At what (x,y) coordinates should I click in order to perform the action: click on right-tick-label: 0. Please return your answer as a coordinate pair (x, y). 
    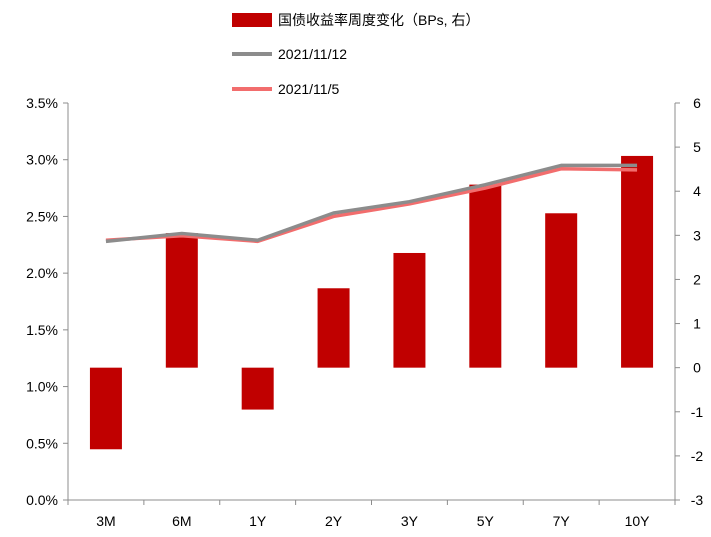
    Looking at the image, I should click on (697, 368).